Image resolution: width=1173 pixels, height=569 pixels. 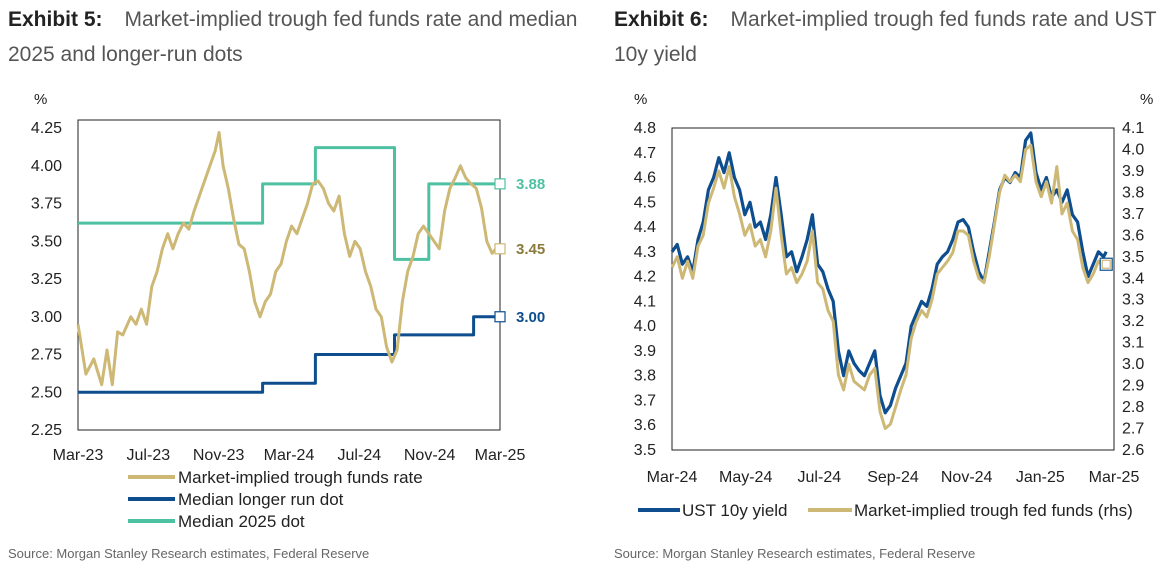 I want to click on ust-end-marker, so click(x=1106, y=264).